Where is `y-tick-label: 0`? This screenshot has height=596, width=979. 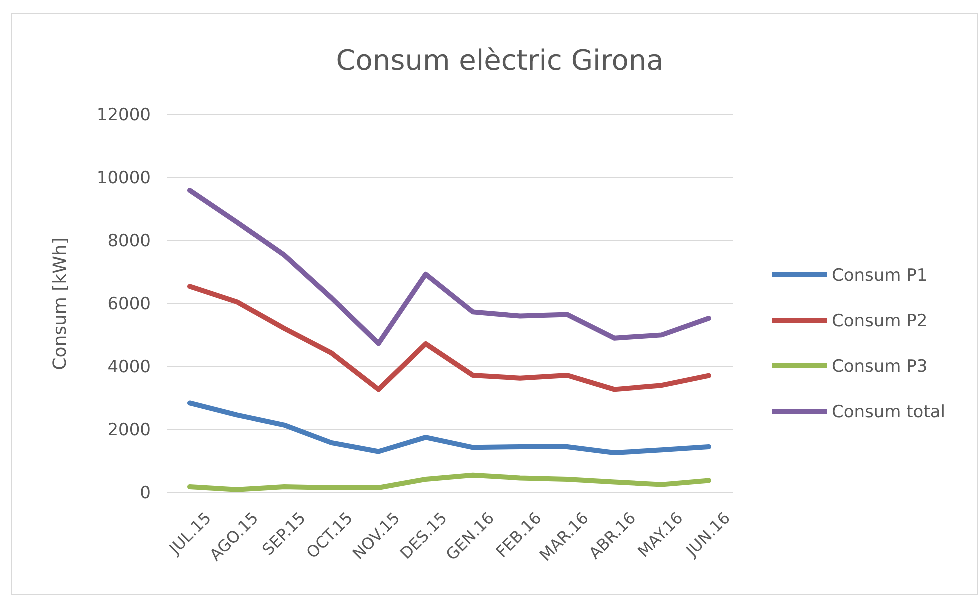 y-tick-label: 0 is located at coordinates (145, 493).